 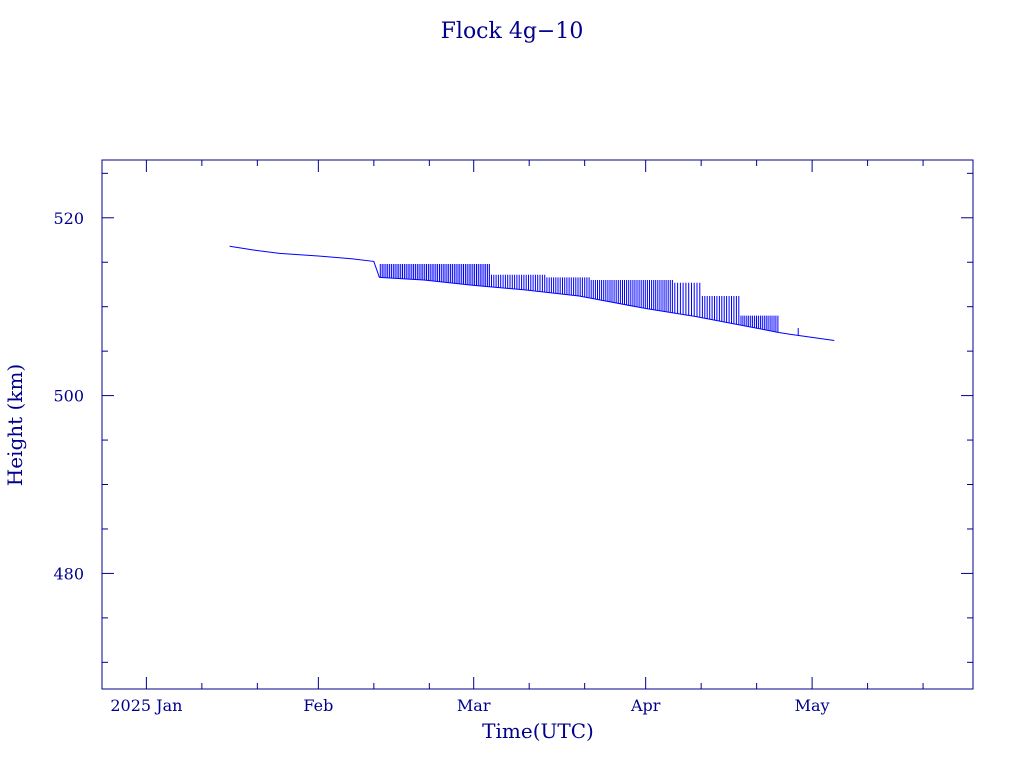 I want to click on x-tick-label: May, so click(x=812, y=705).